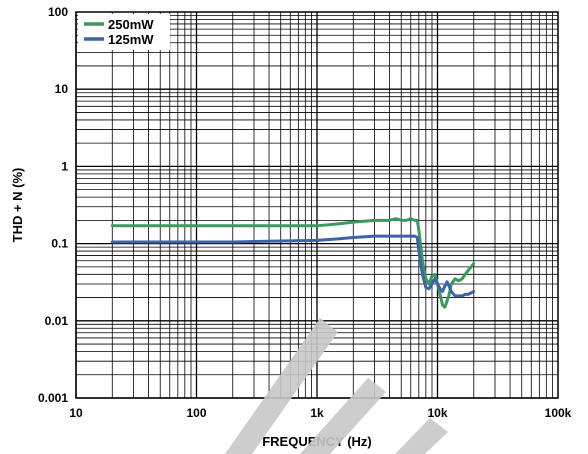  I want to click on y-tick-label: 10, so click(62, 89).